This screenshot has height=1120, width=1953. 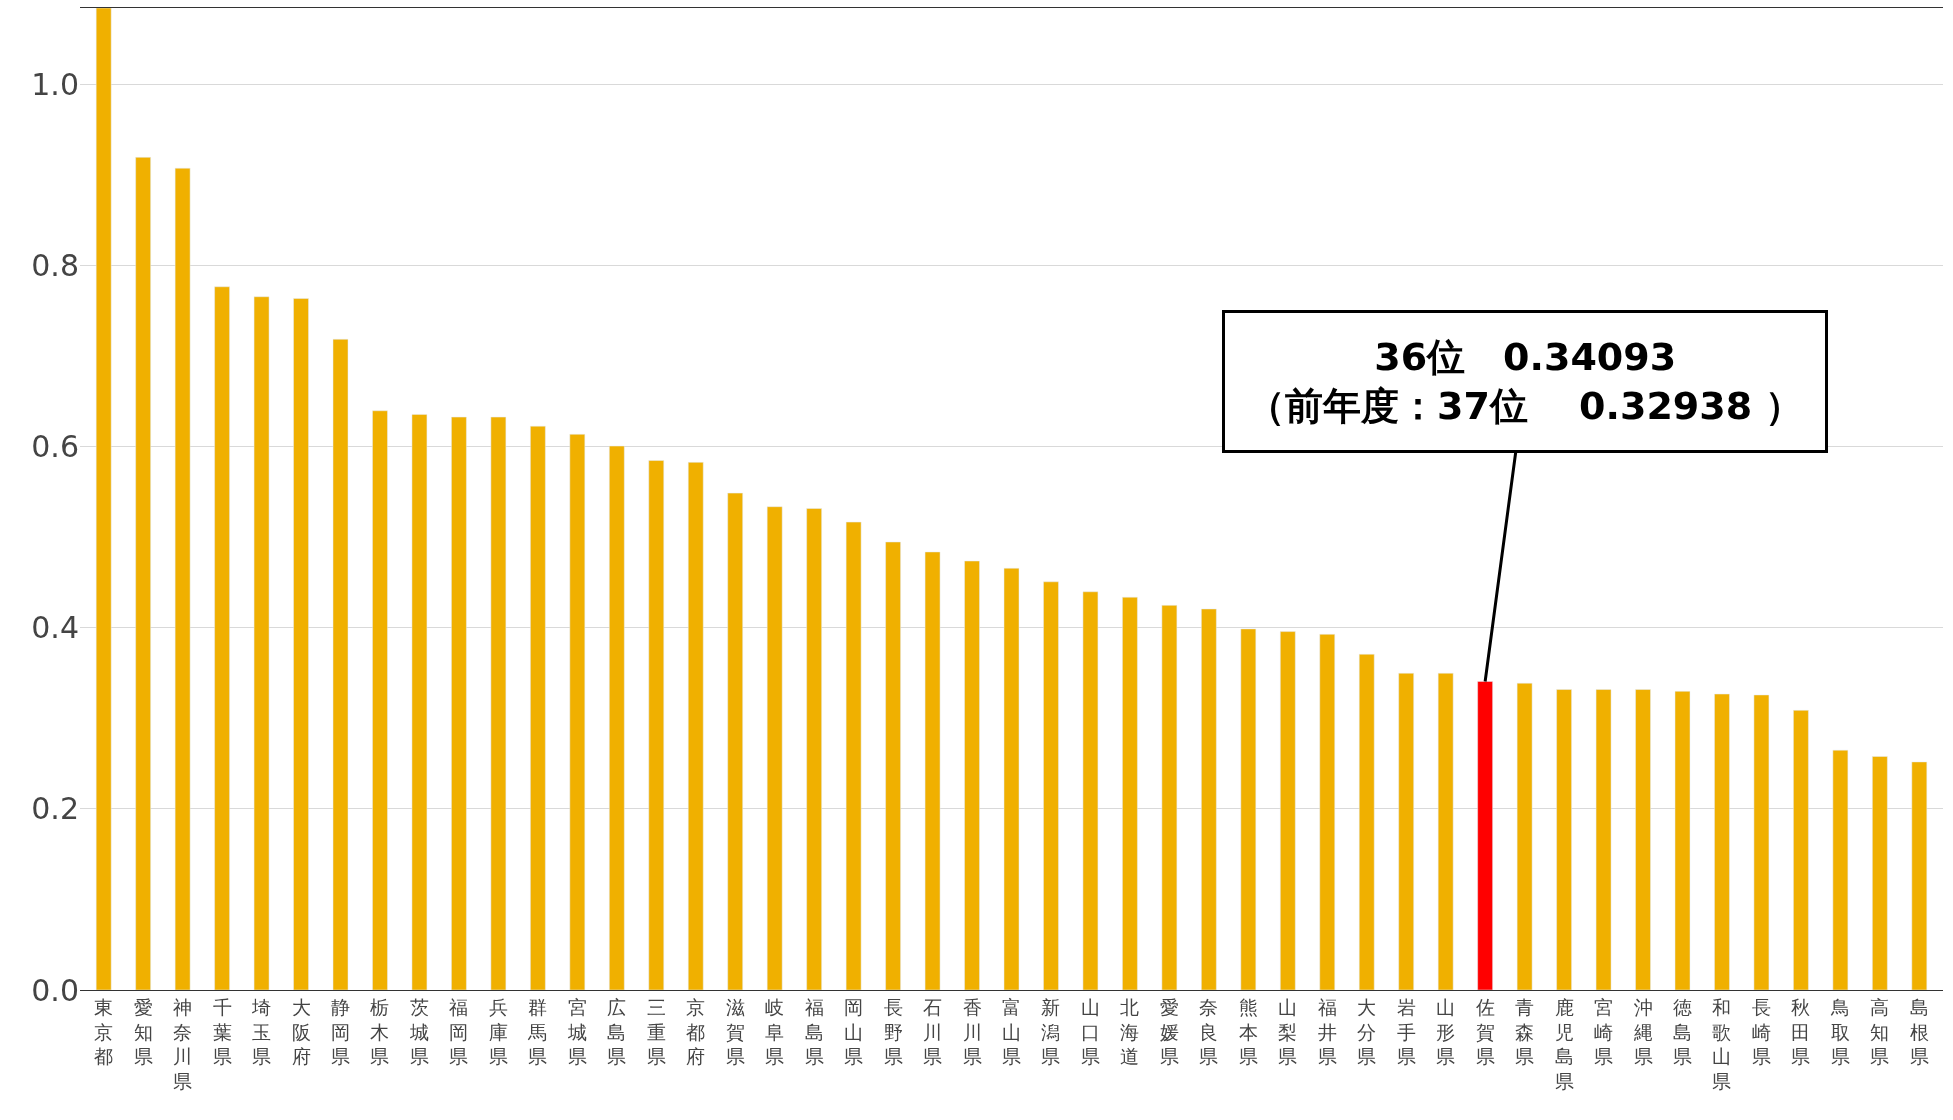 I want to click on x-tick-label: 福島県, so click(x=814, y=1031).